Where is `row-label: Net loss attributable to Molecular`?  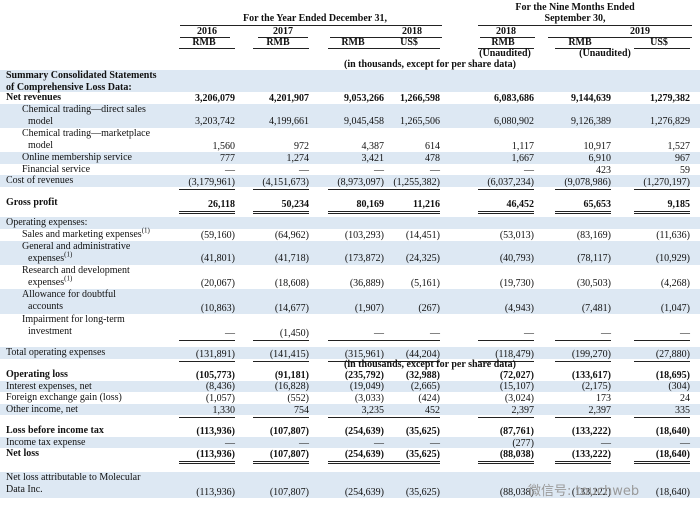
row-label: Net loss attributable to Molecular is located at coordinates (73, 477).